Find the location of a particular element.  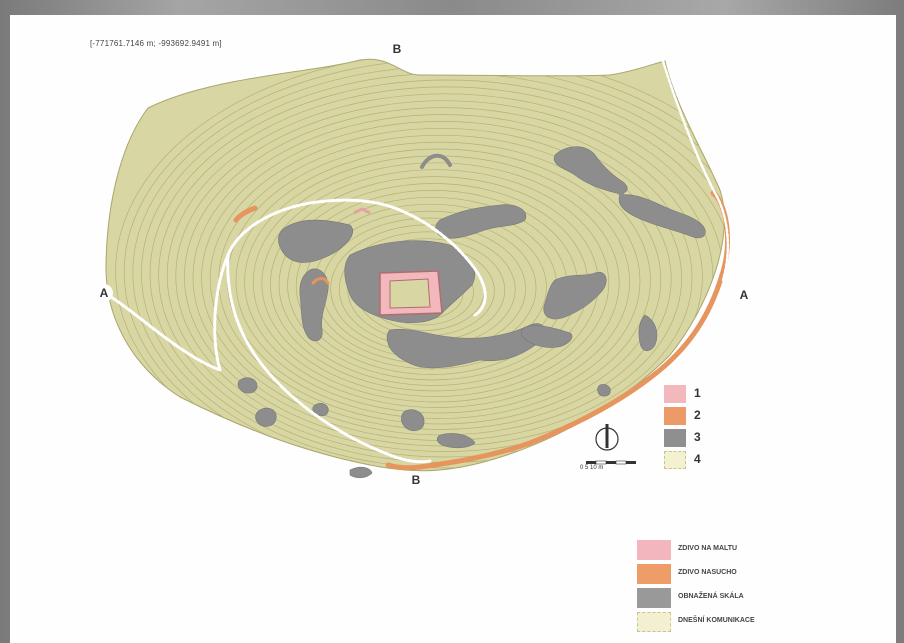

contour-line is located at coordinates (435, 283).